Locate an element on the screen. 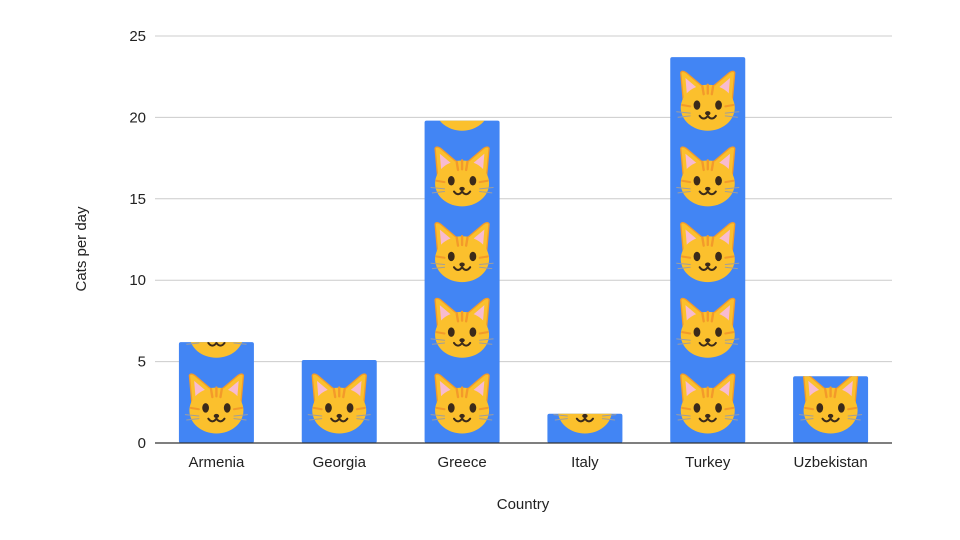 This screenshot has height=540, width=960. y-tick-label: 0 is located at coordinates (142, 443).